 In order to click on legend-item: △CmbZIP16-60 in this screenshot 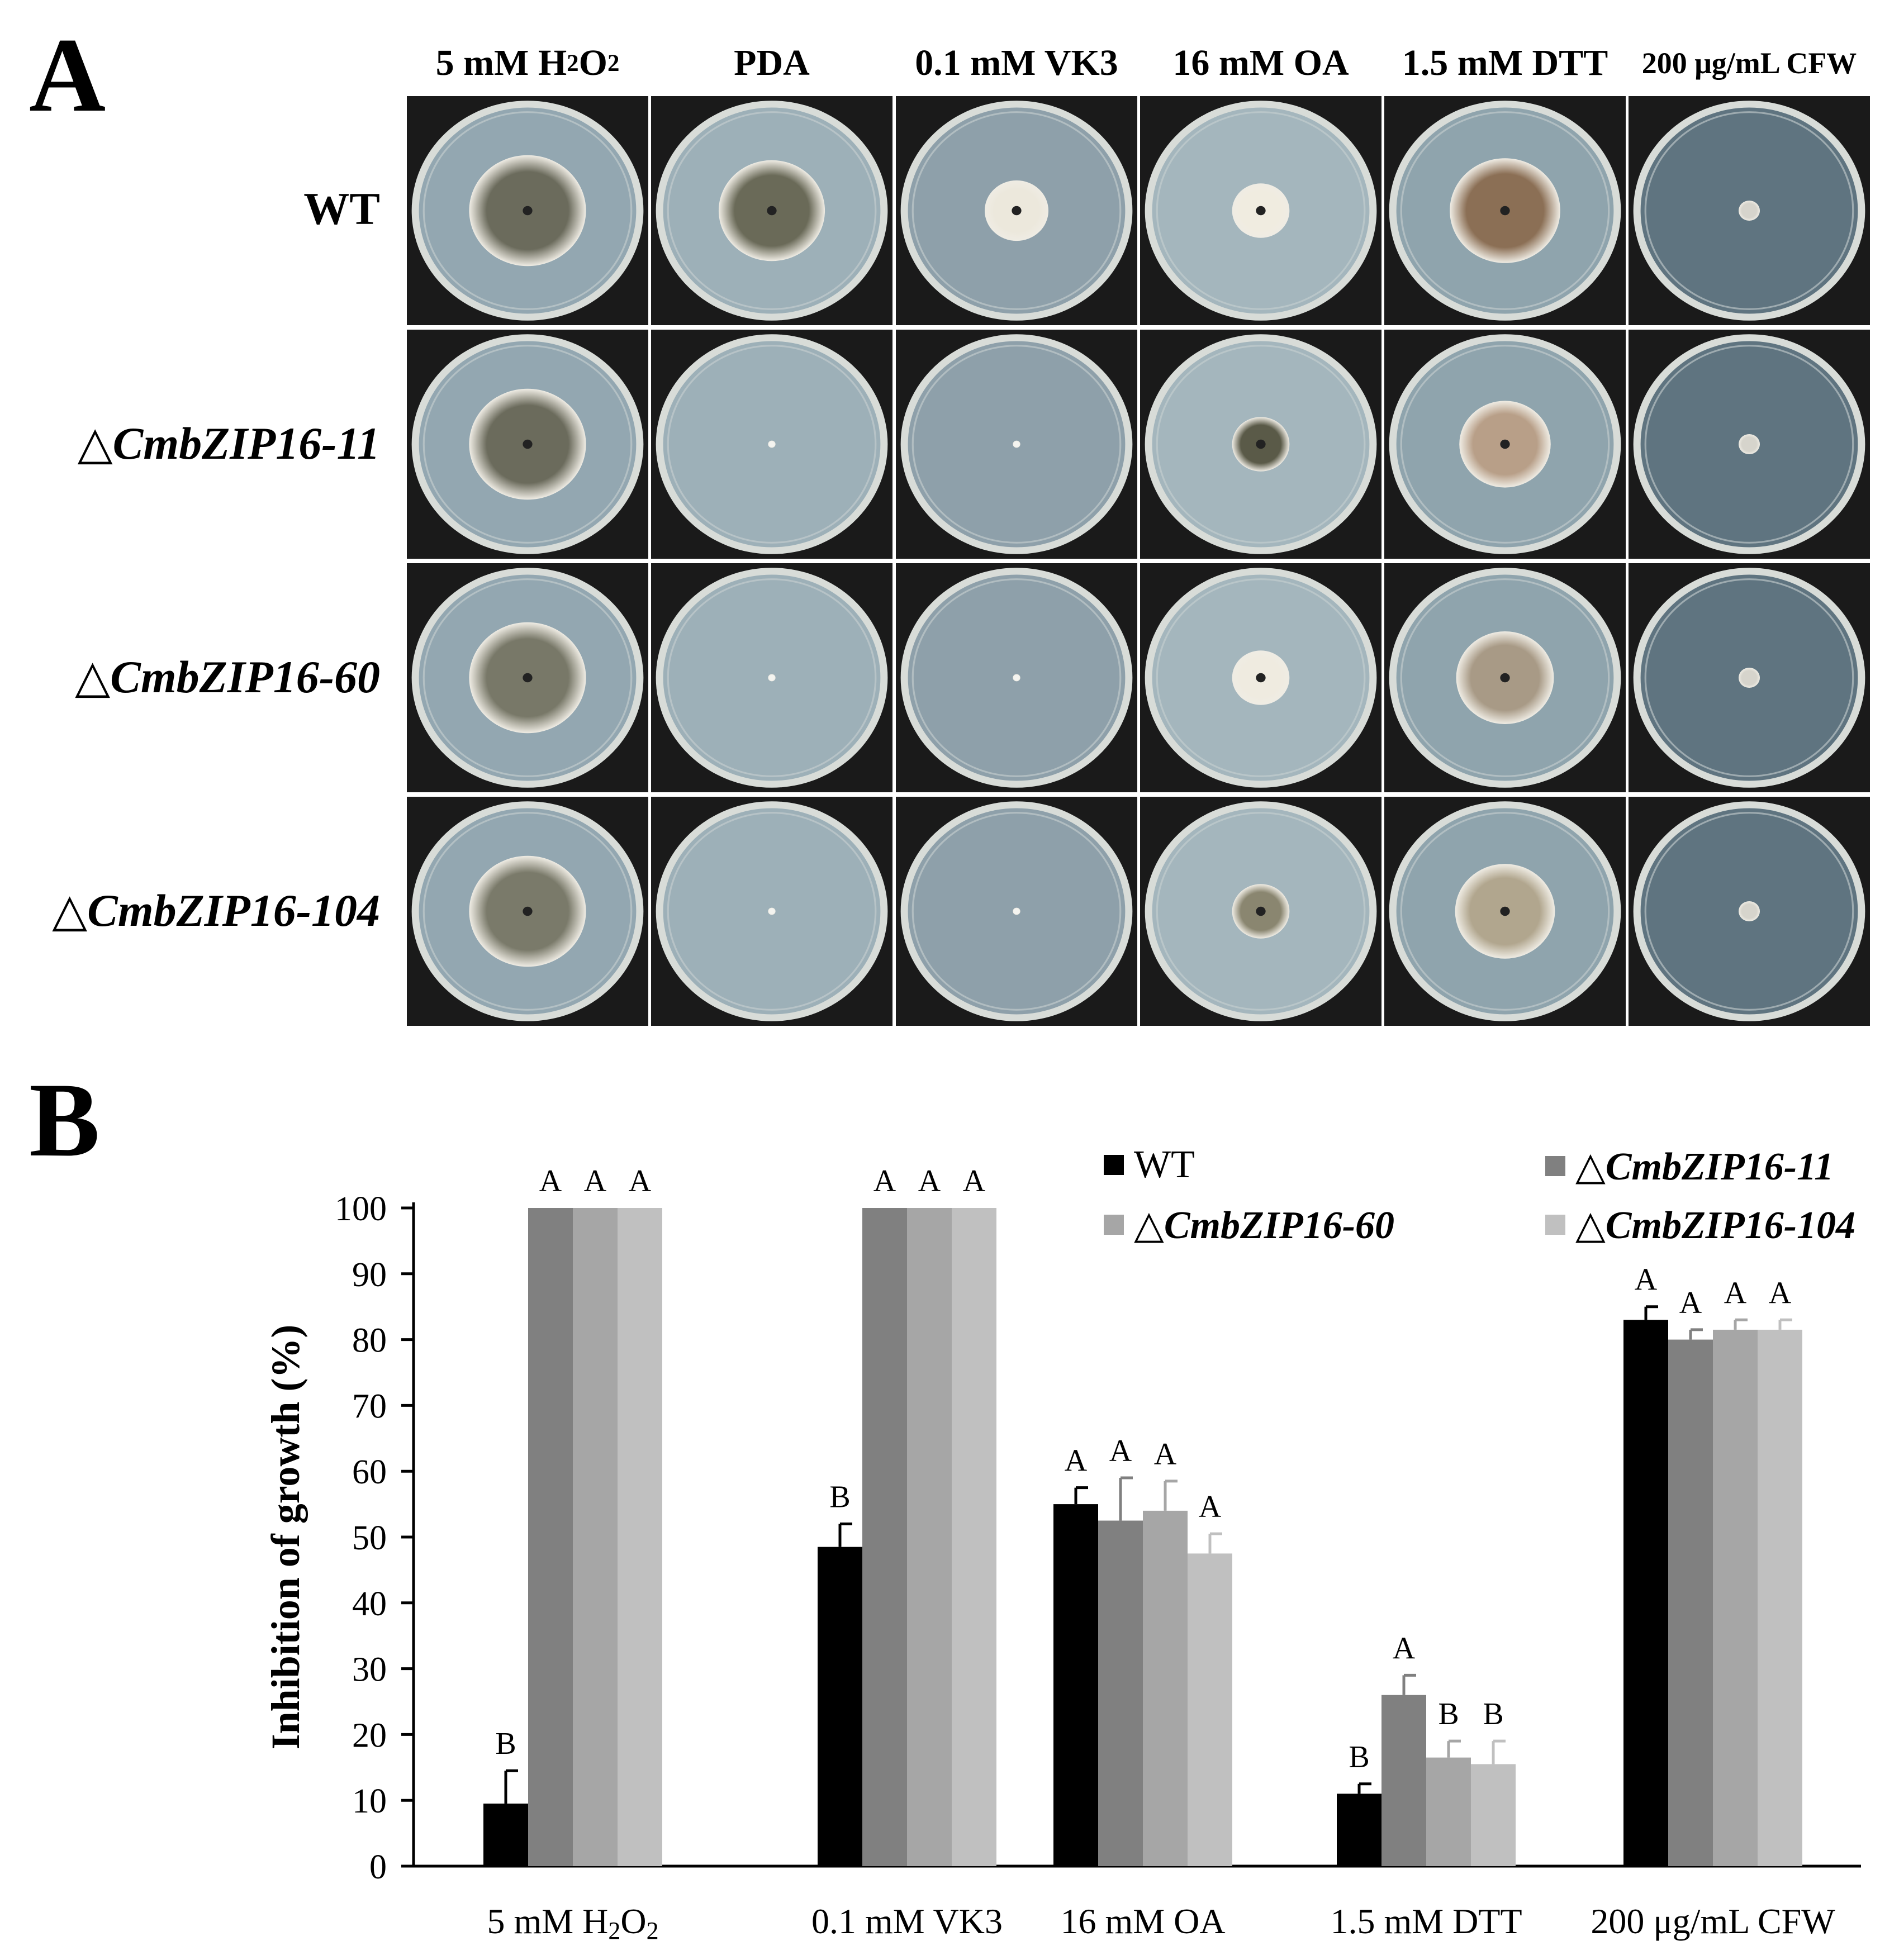, I will do `click(1249, 1224)`.